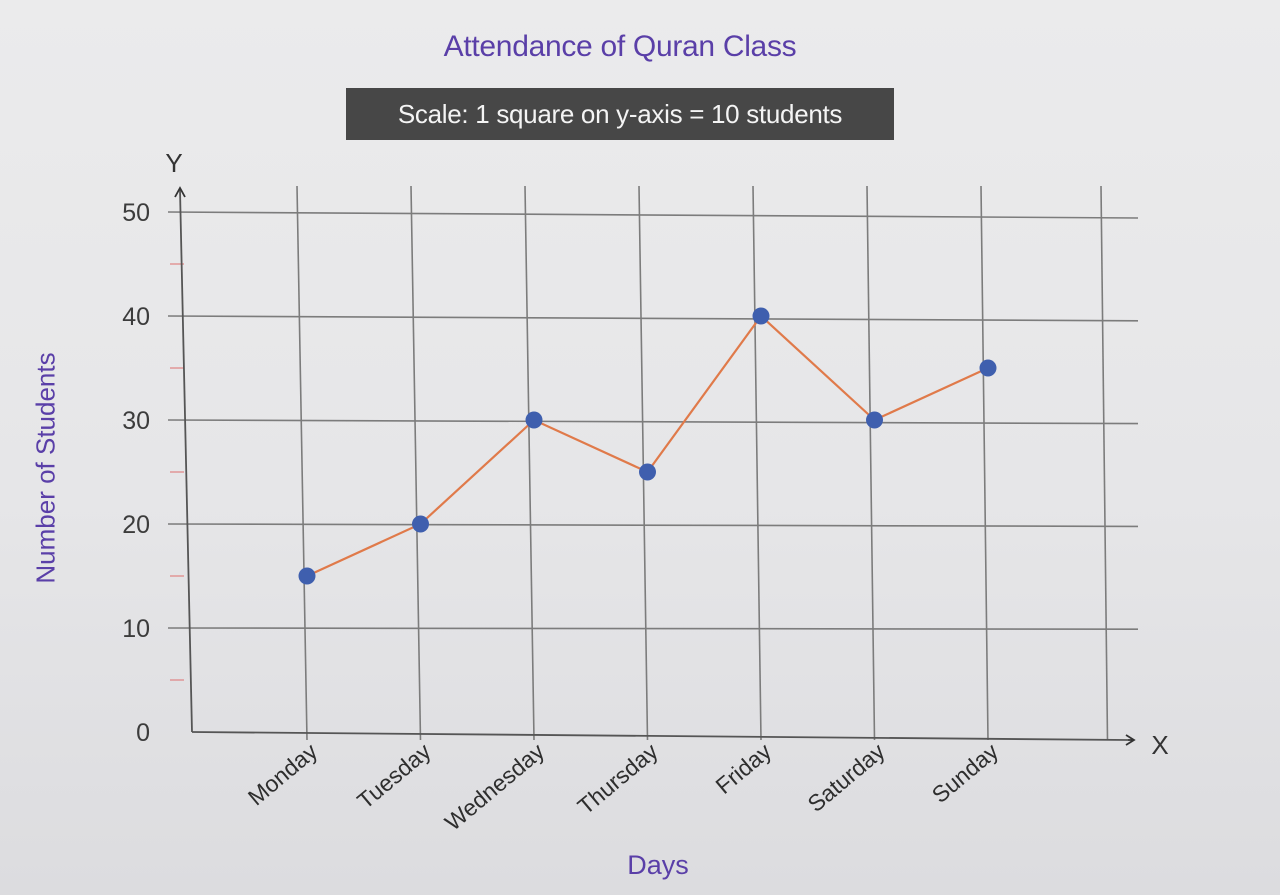  I want to click on x-axis, so click(660, 736).